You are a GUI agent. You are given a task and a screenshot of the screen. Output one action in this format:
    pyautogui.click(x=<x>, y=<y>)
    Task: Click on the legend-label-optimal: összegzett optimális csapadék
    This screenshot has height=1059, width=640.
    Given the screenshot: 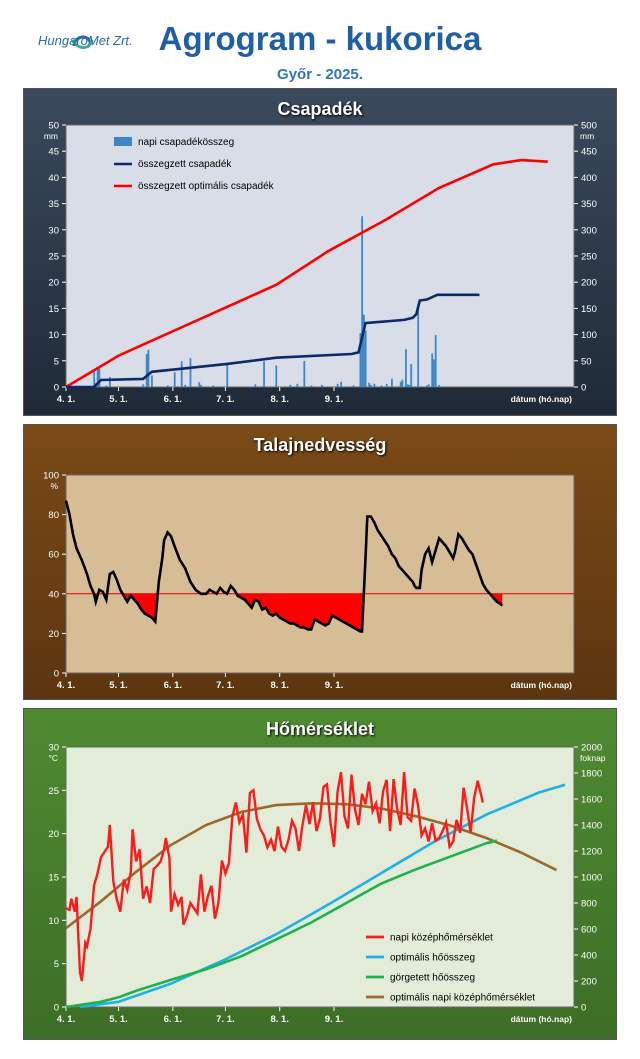 What is the action you would take?
    pyautogui.click(x=206, y=186)
    